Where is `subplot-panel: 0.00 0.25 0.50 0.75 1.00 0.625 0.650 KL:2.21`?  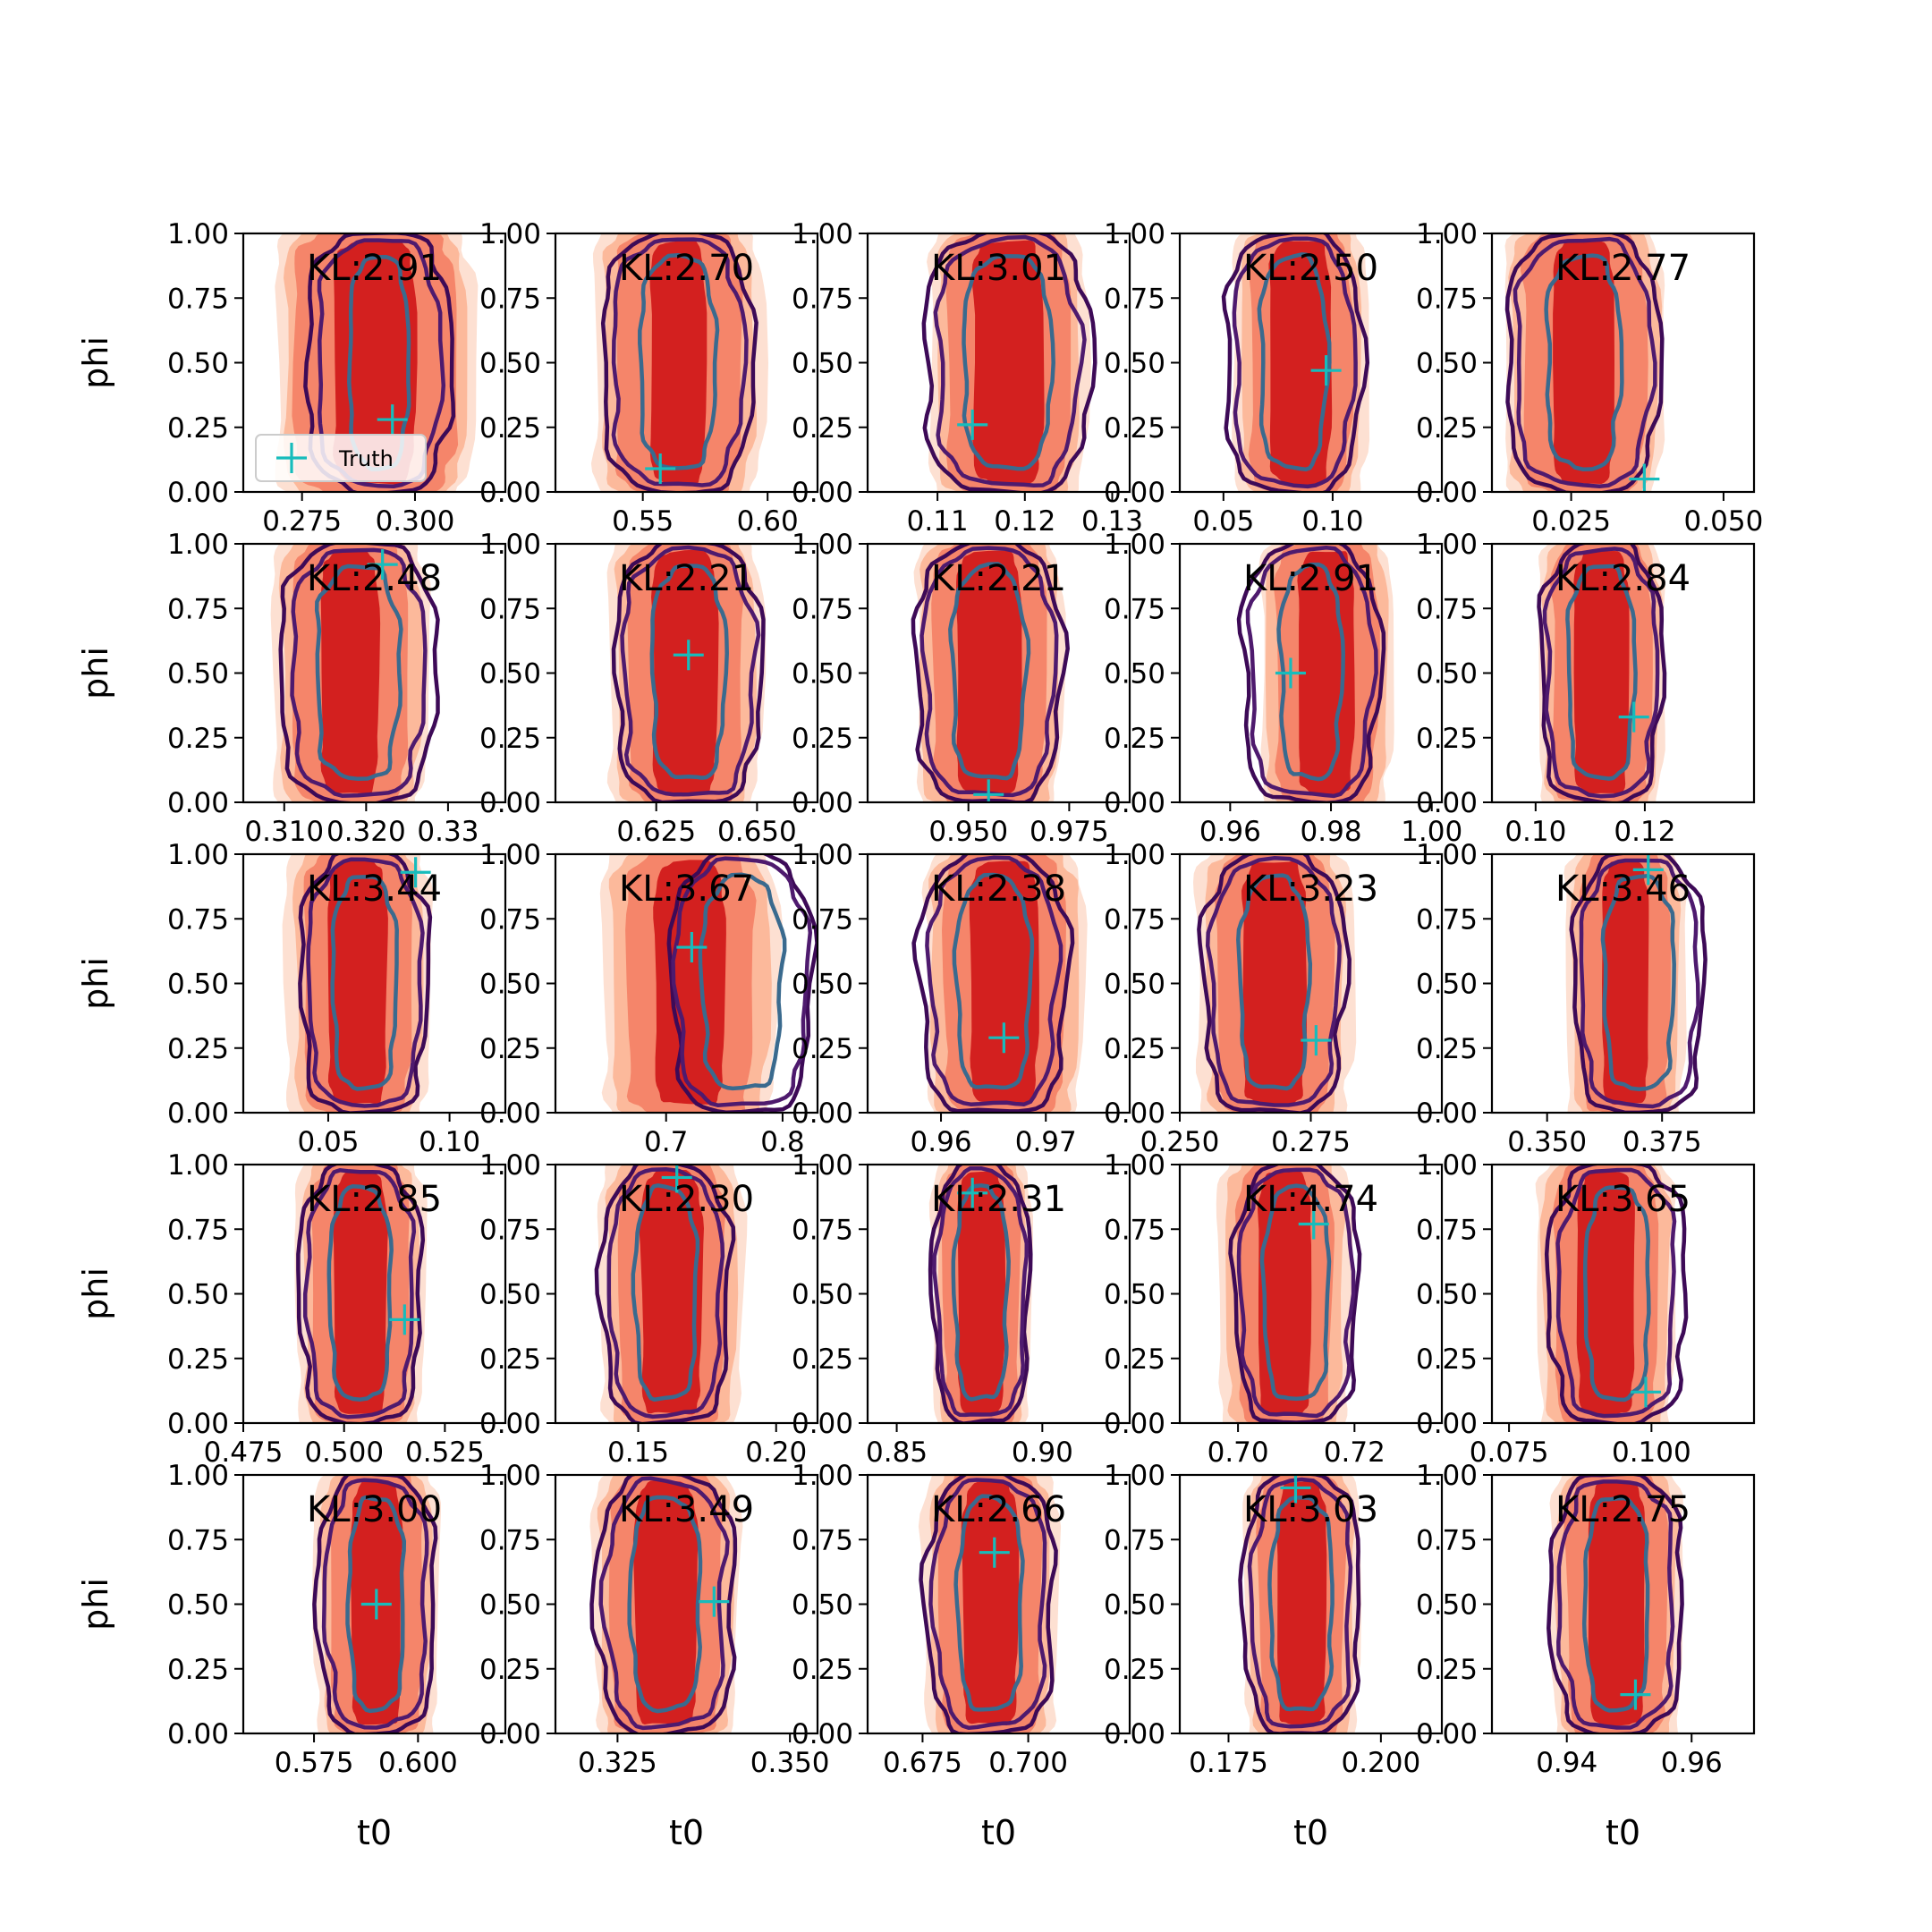
subplot-panel: 0.00 0.25 0.50 0.75 1.00 0.625 0.650 KL:2.21 is located at coordinates (649, 688).